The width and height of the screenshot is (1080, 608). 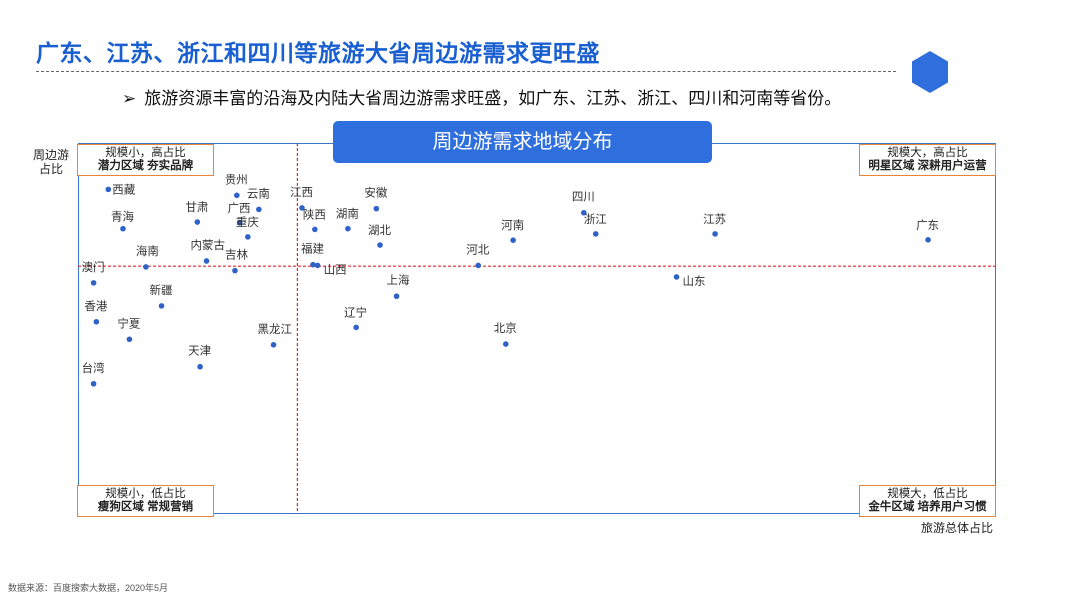 I want to click on page-title: 广东、江苏、浙江和四川等旅游大省周边游需求更旺盛, so click(x=318, y=53).